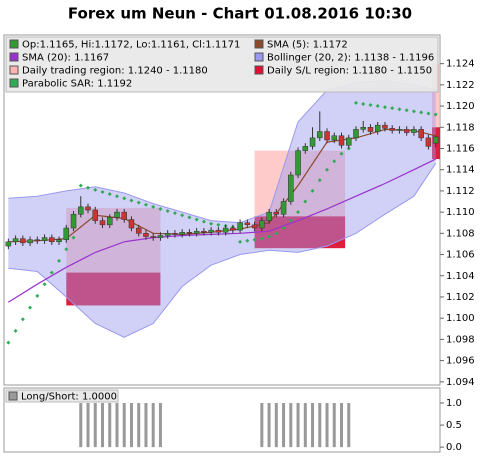  I want to click on y-tick-label: 1.106, so click(460, 255).